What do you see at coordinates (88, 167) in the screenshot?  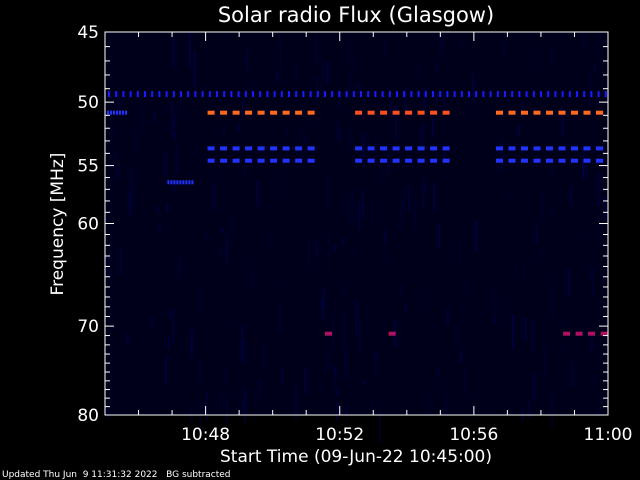 I see `y-tick-label: 55` at bounding box center [88, 167].